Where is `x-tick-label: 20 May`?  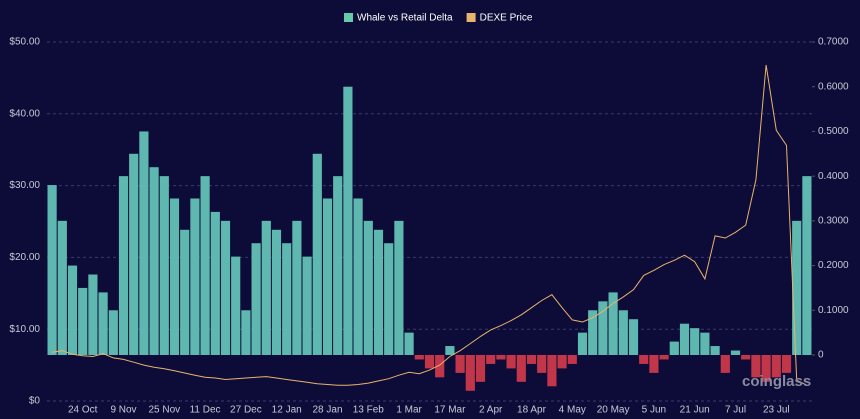
x-tick-label: 20 May is located at coordinates (613, 410).